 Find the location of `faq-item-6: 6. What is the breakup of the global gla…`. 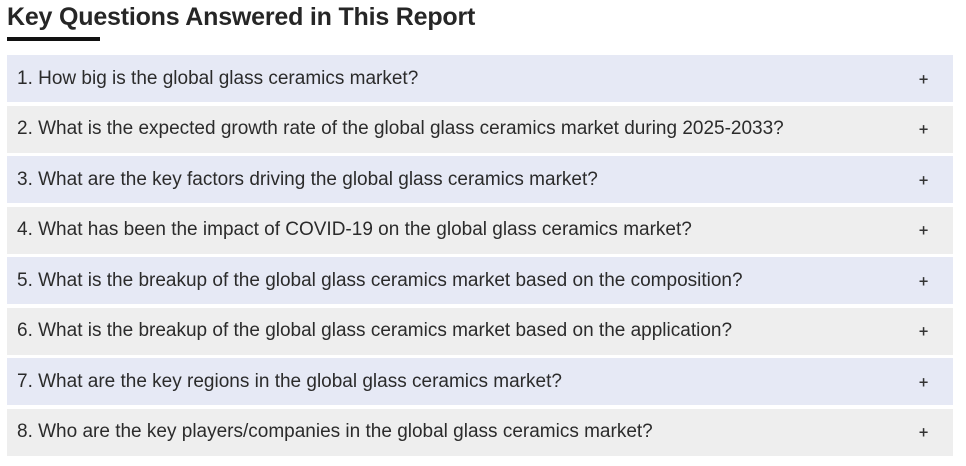

faq-item-6: 6. What is the breakup of the global gla… is located at coordinates (480, 331).